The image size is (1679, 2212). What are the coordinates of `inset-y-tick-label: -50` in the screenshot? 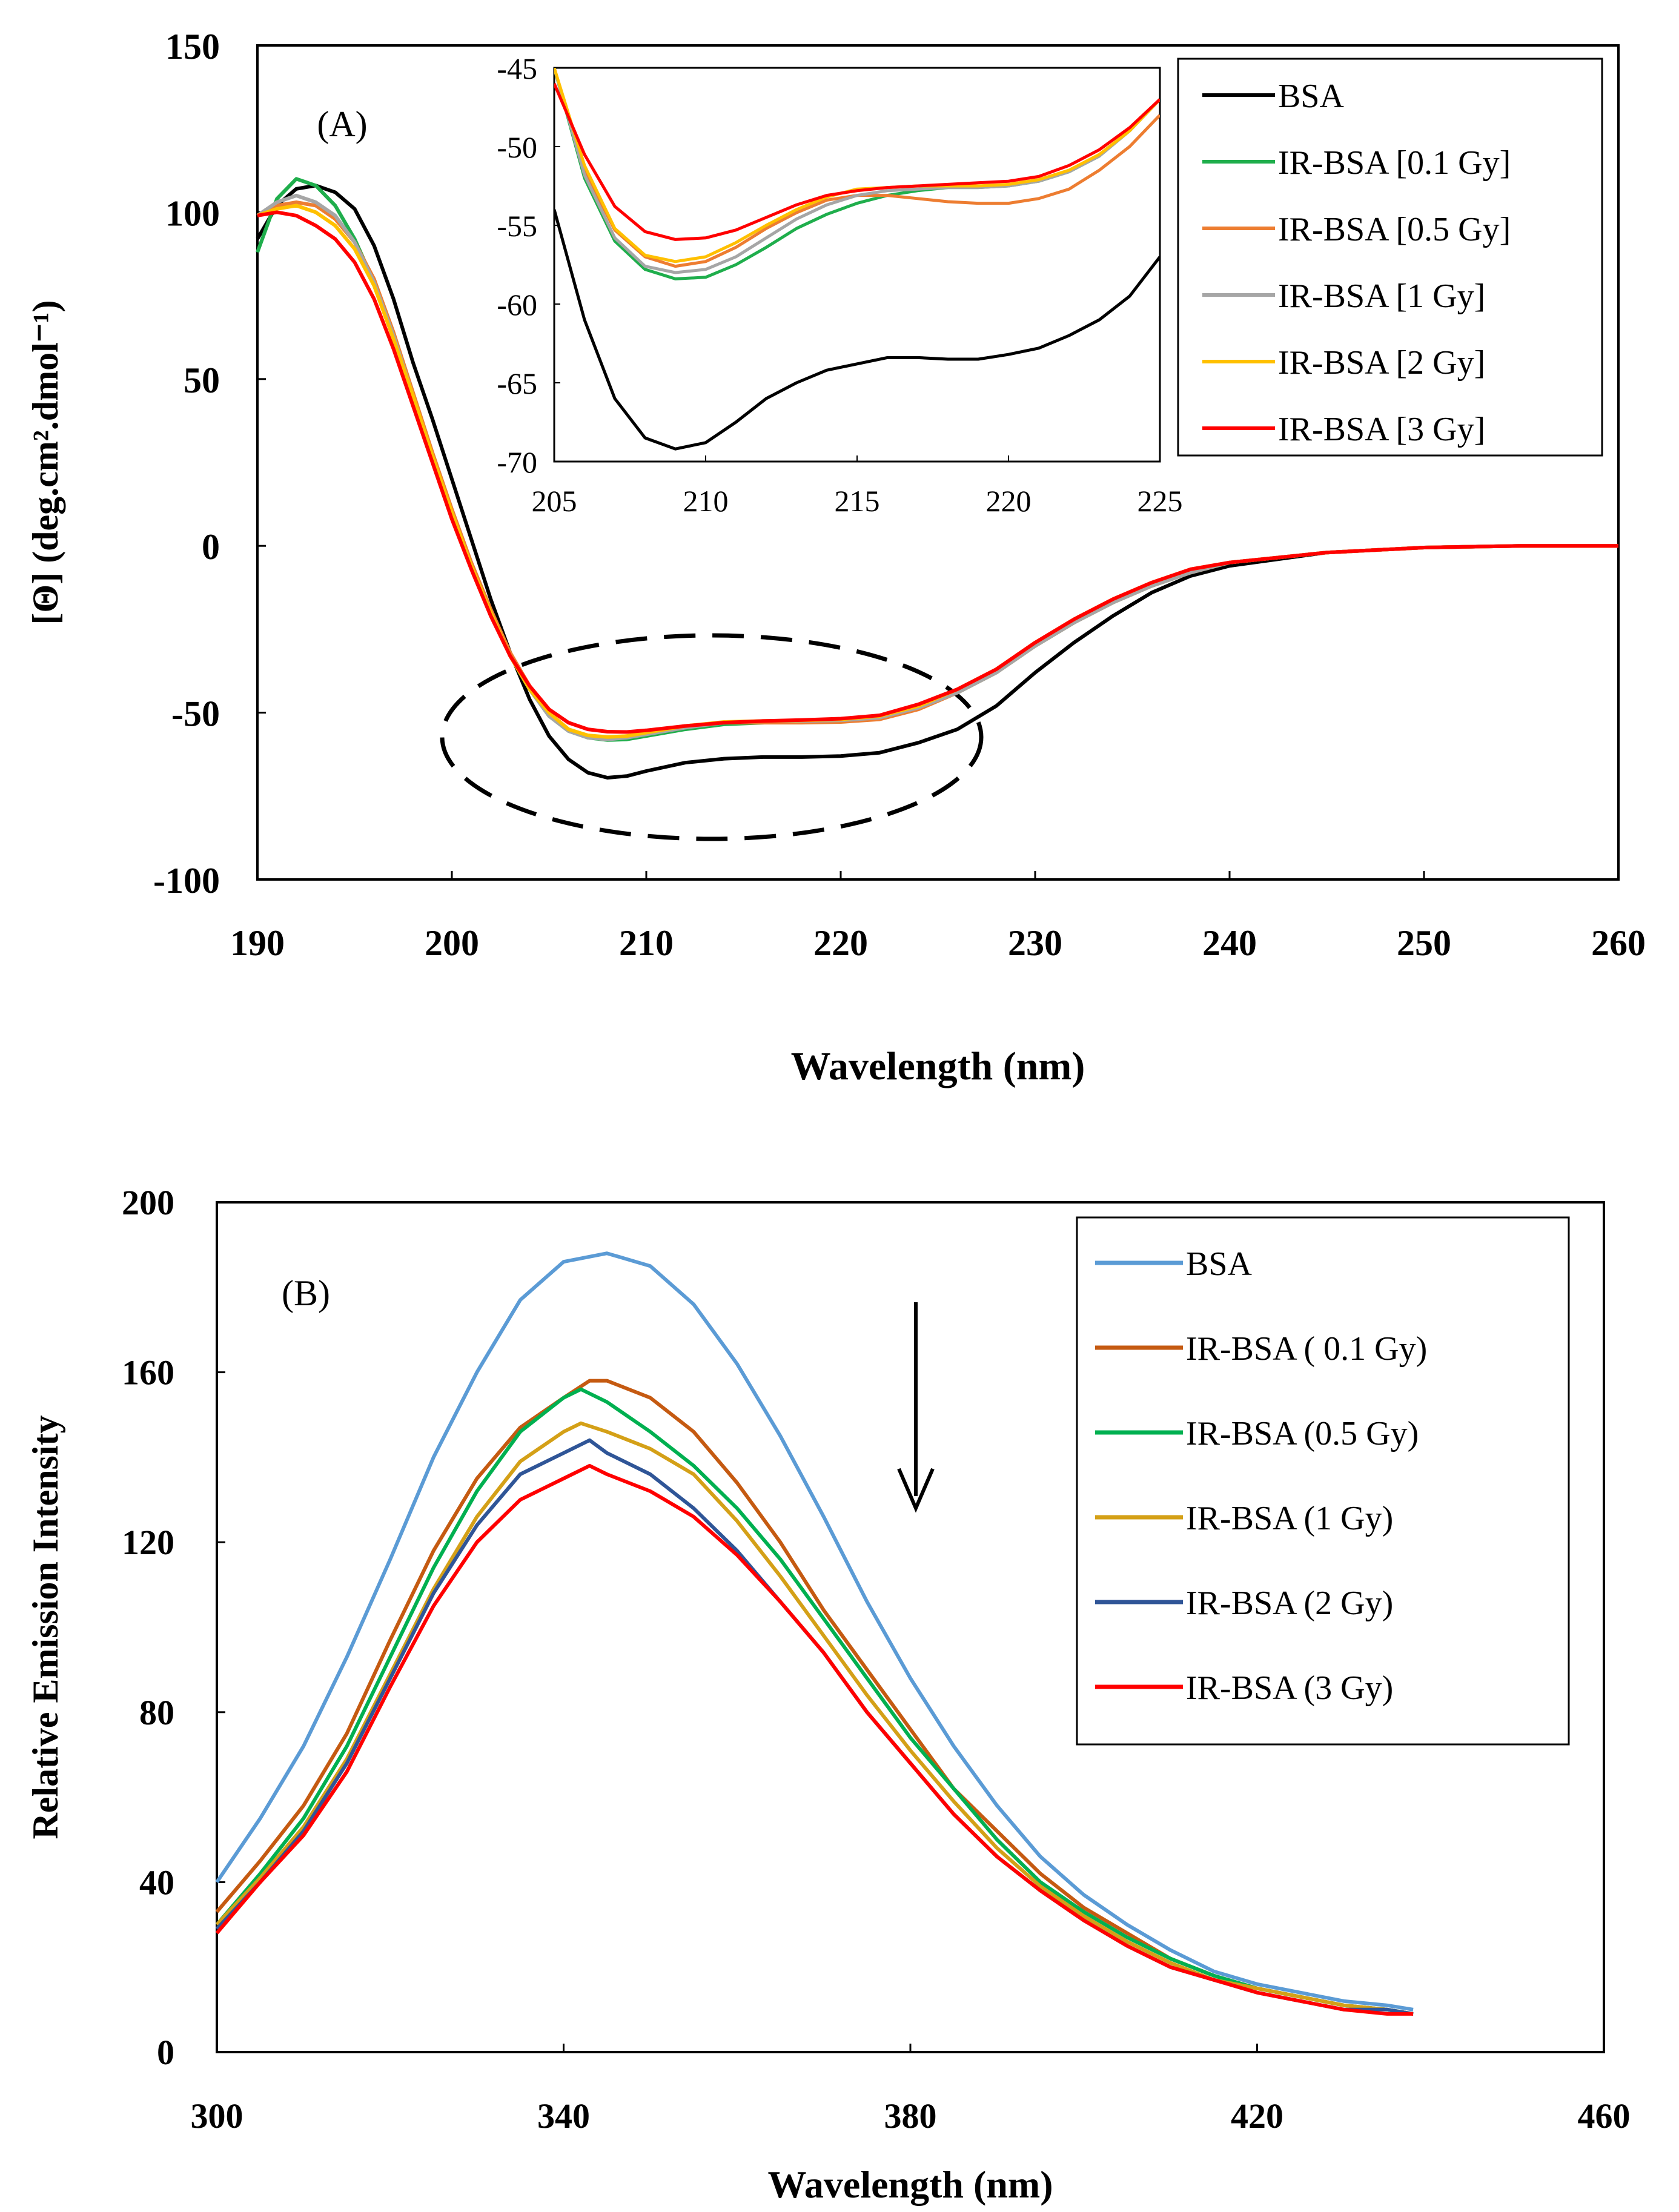 It's located at (517, 147).